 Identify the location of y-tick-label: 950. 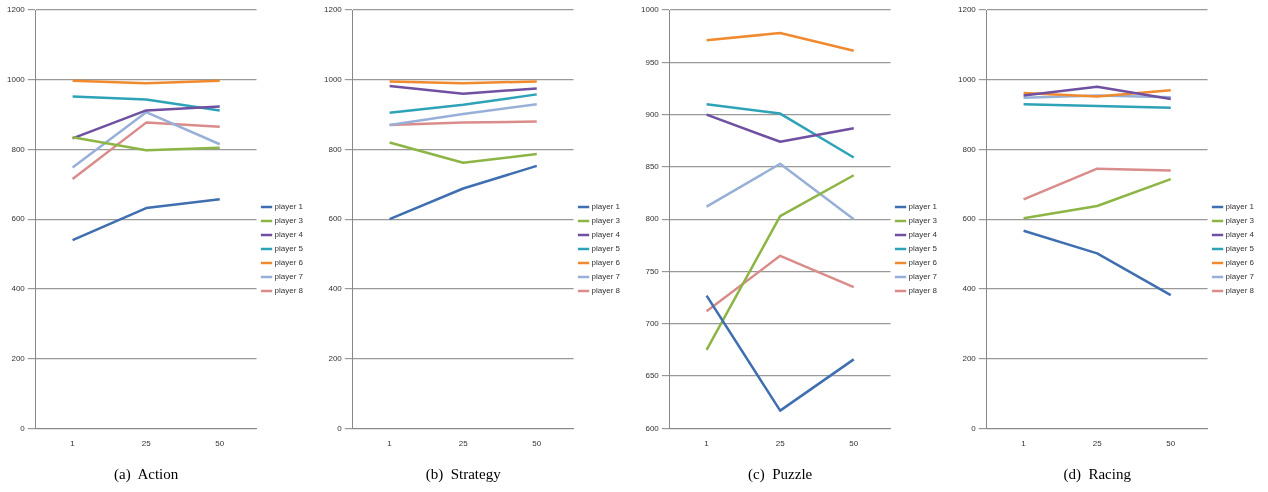
(652, 62).